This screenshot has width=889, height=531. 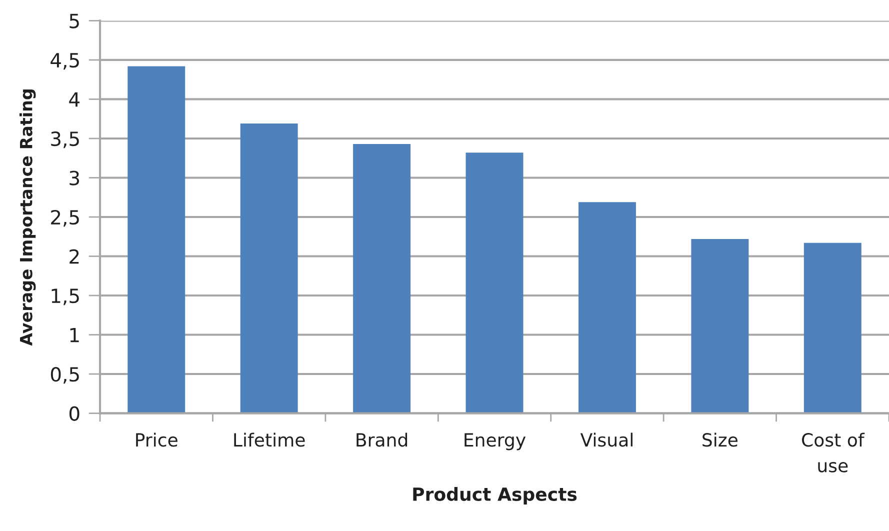 I want to click on x-tick-label: Size, so click(x=720, y=439).